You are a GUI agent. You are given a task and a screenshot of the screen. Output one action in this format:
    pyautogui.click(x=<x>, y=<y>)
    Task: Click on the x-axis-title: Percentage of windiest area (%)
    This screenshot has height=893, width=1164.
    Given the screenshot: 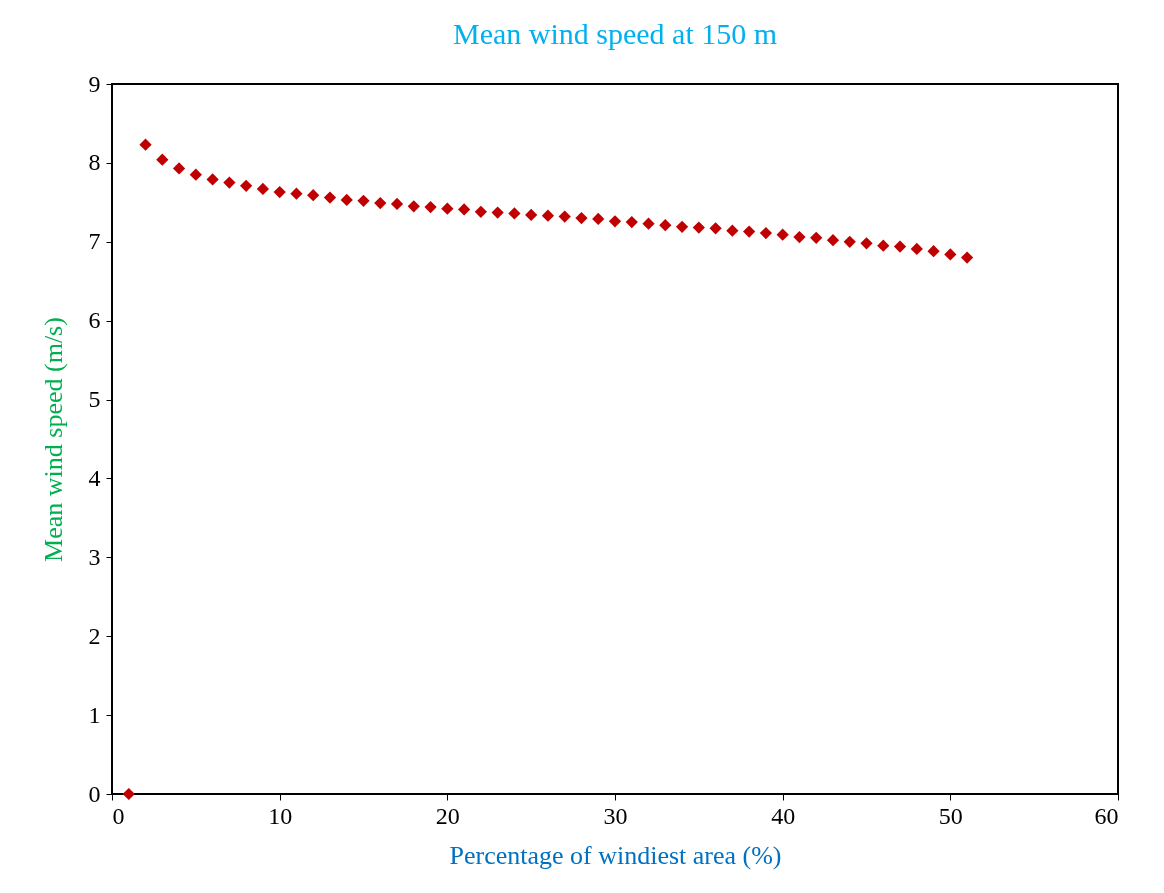 What is the action you would take?
    pyautogui.click(x=615, y=855)
    